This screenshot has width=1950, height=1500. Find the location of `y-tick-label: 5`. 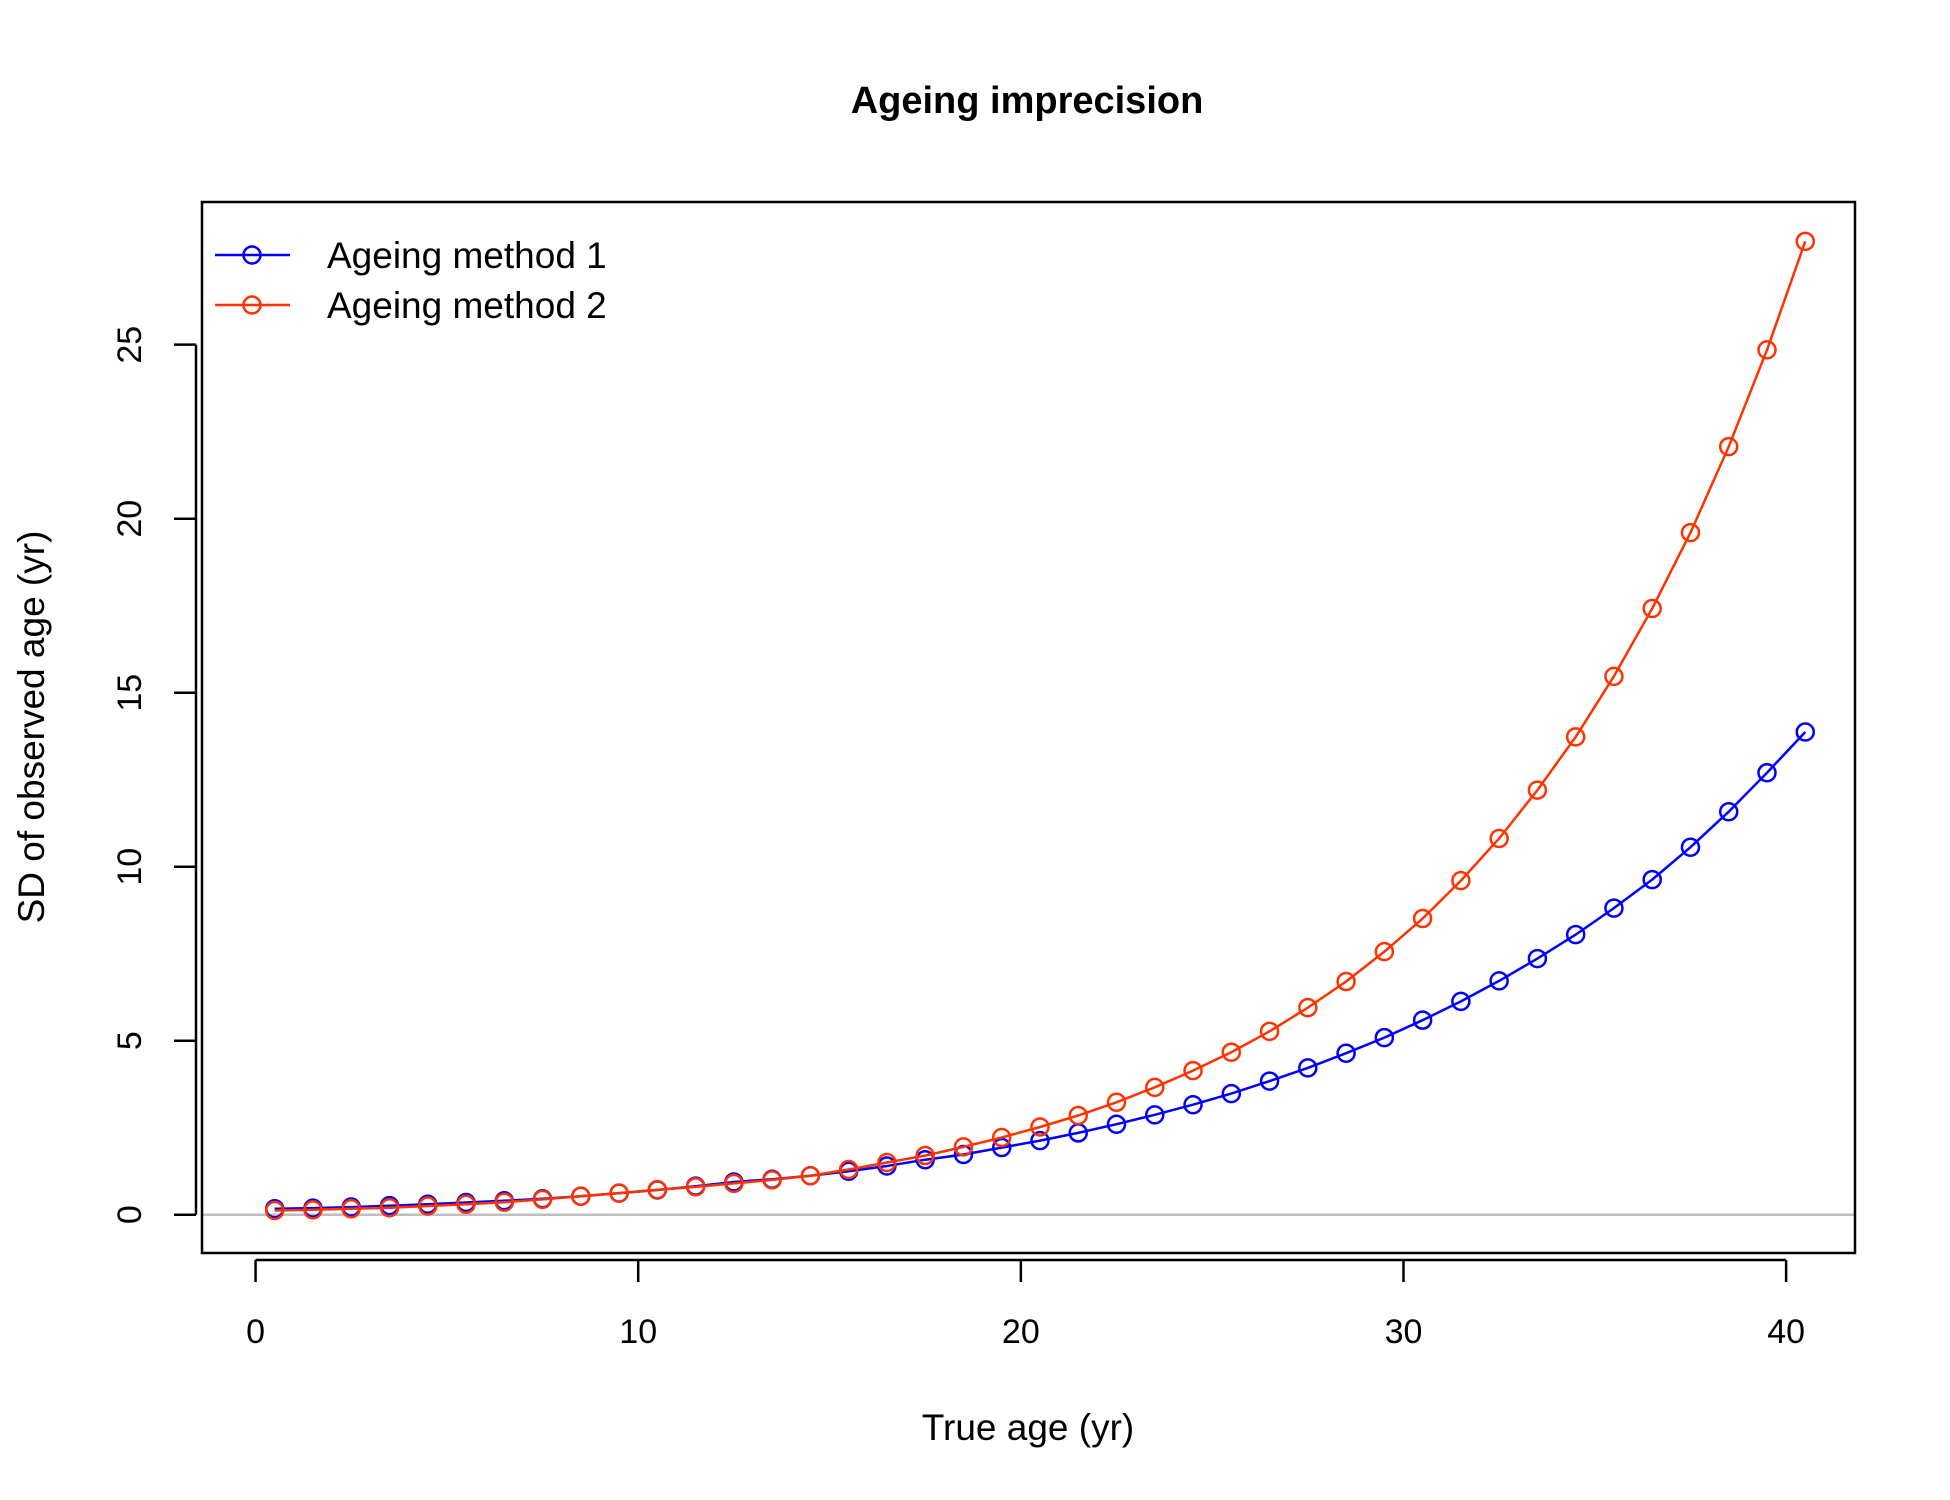

y-tick-label: 5 is located at coordinates (130, 1040).